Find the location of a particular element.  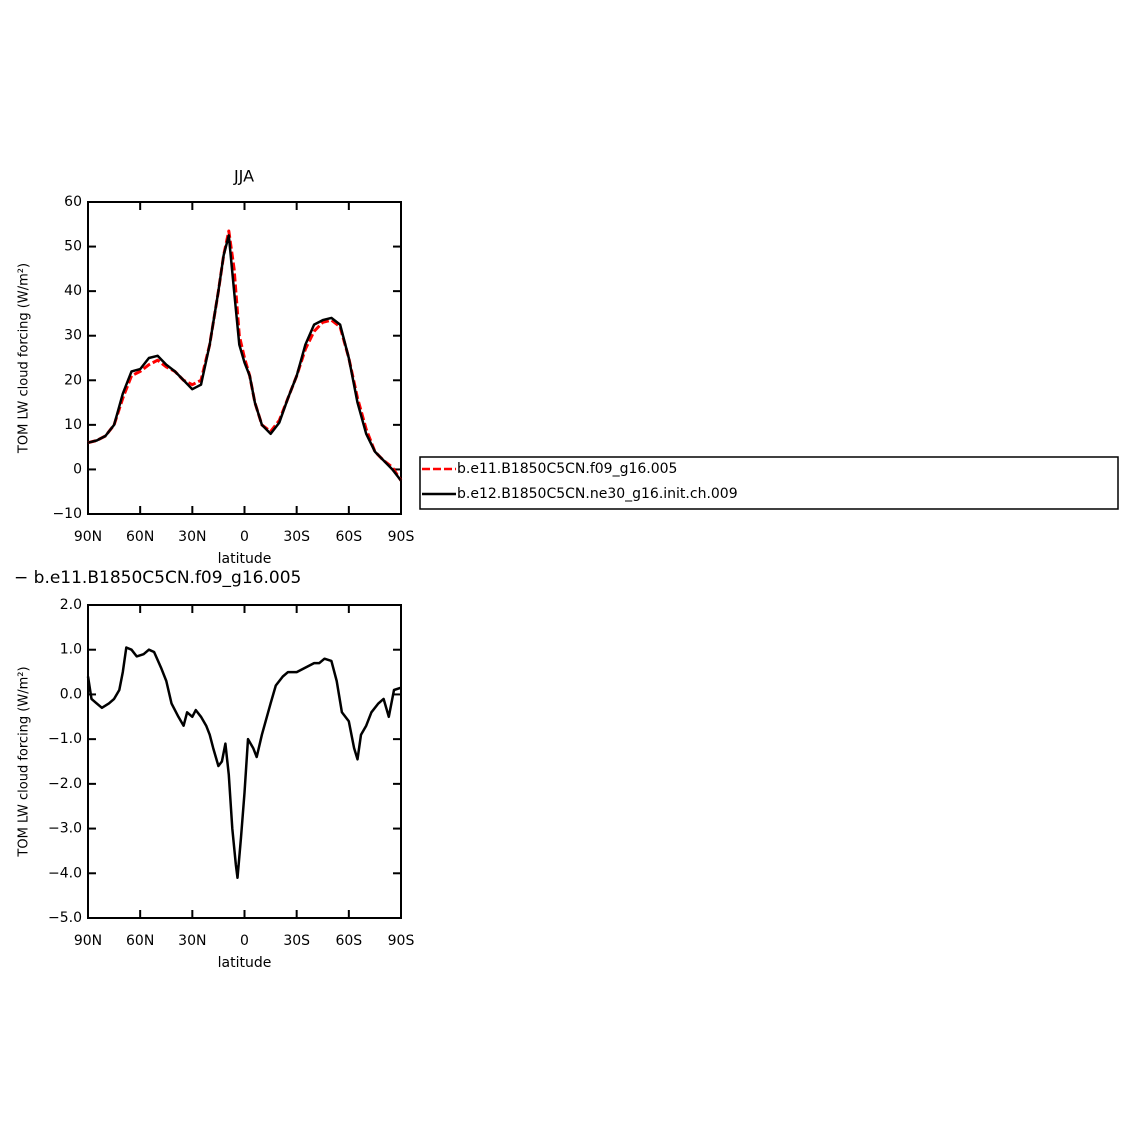

y-tick-label: −2.0 is located at coordinates (65, 784).